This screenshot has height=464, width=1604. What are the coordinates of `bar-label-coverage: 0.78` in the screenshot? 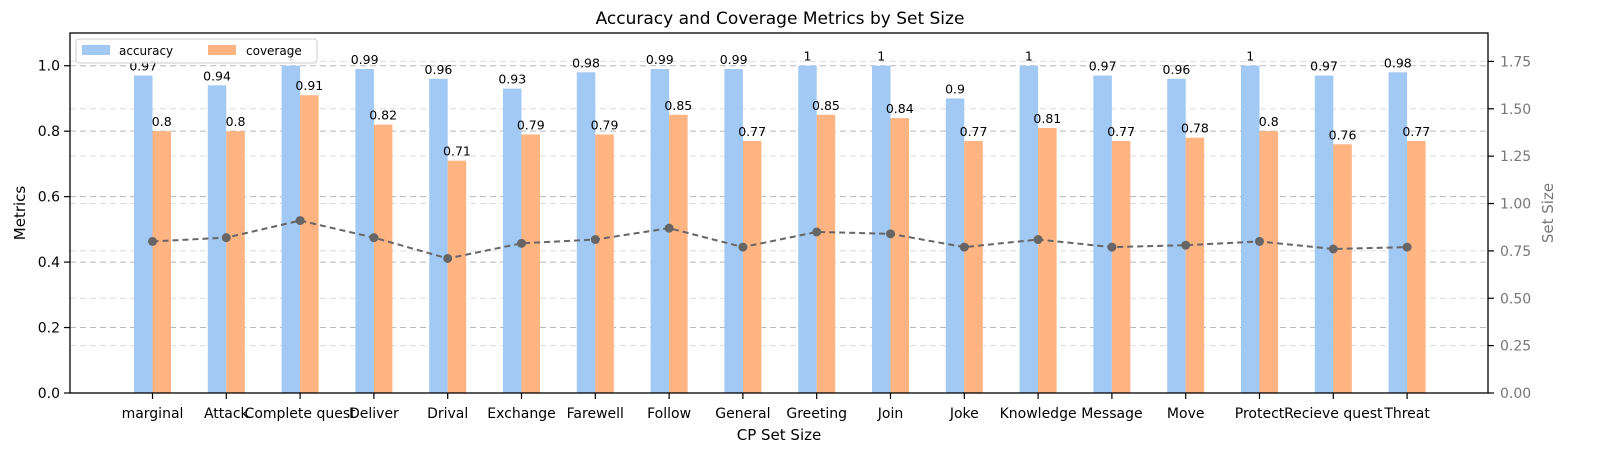 It's located at (1195, 128).